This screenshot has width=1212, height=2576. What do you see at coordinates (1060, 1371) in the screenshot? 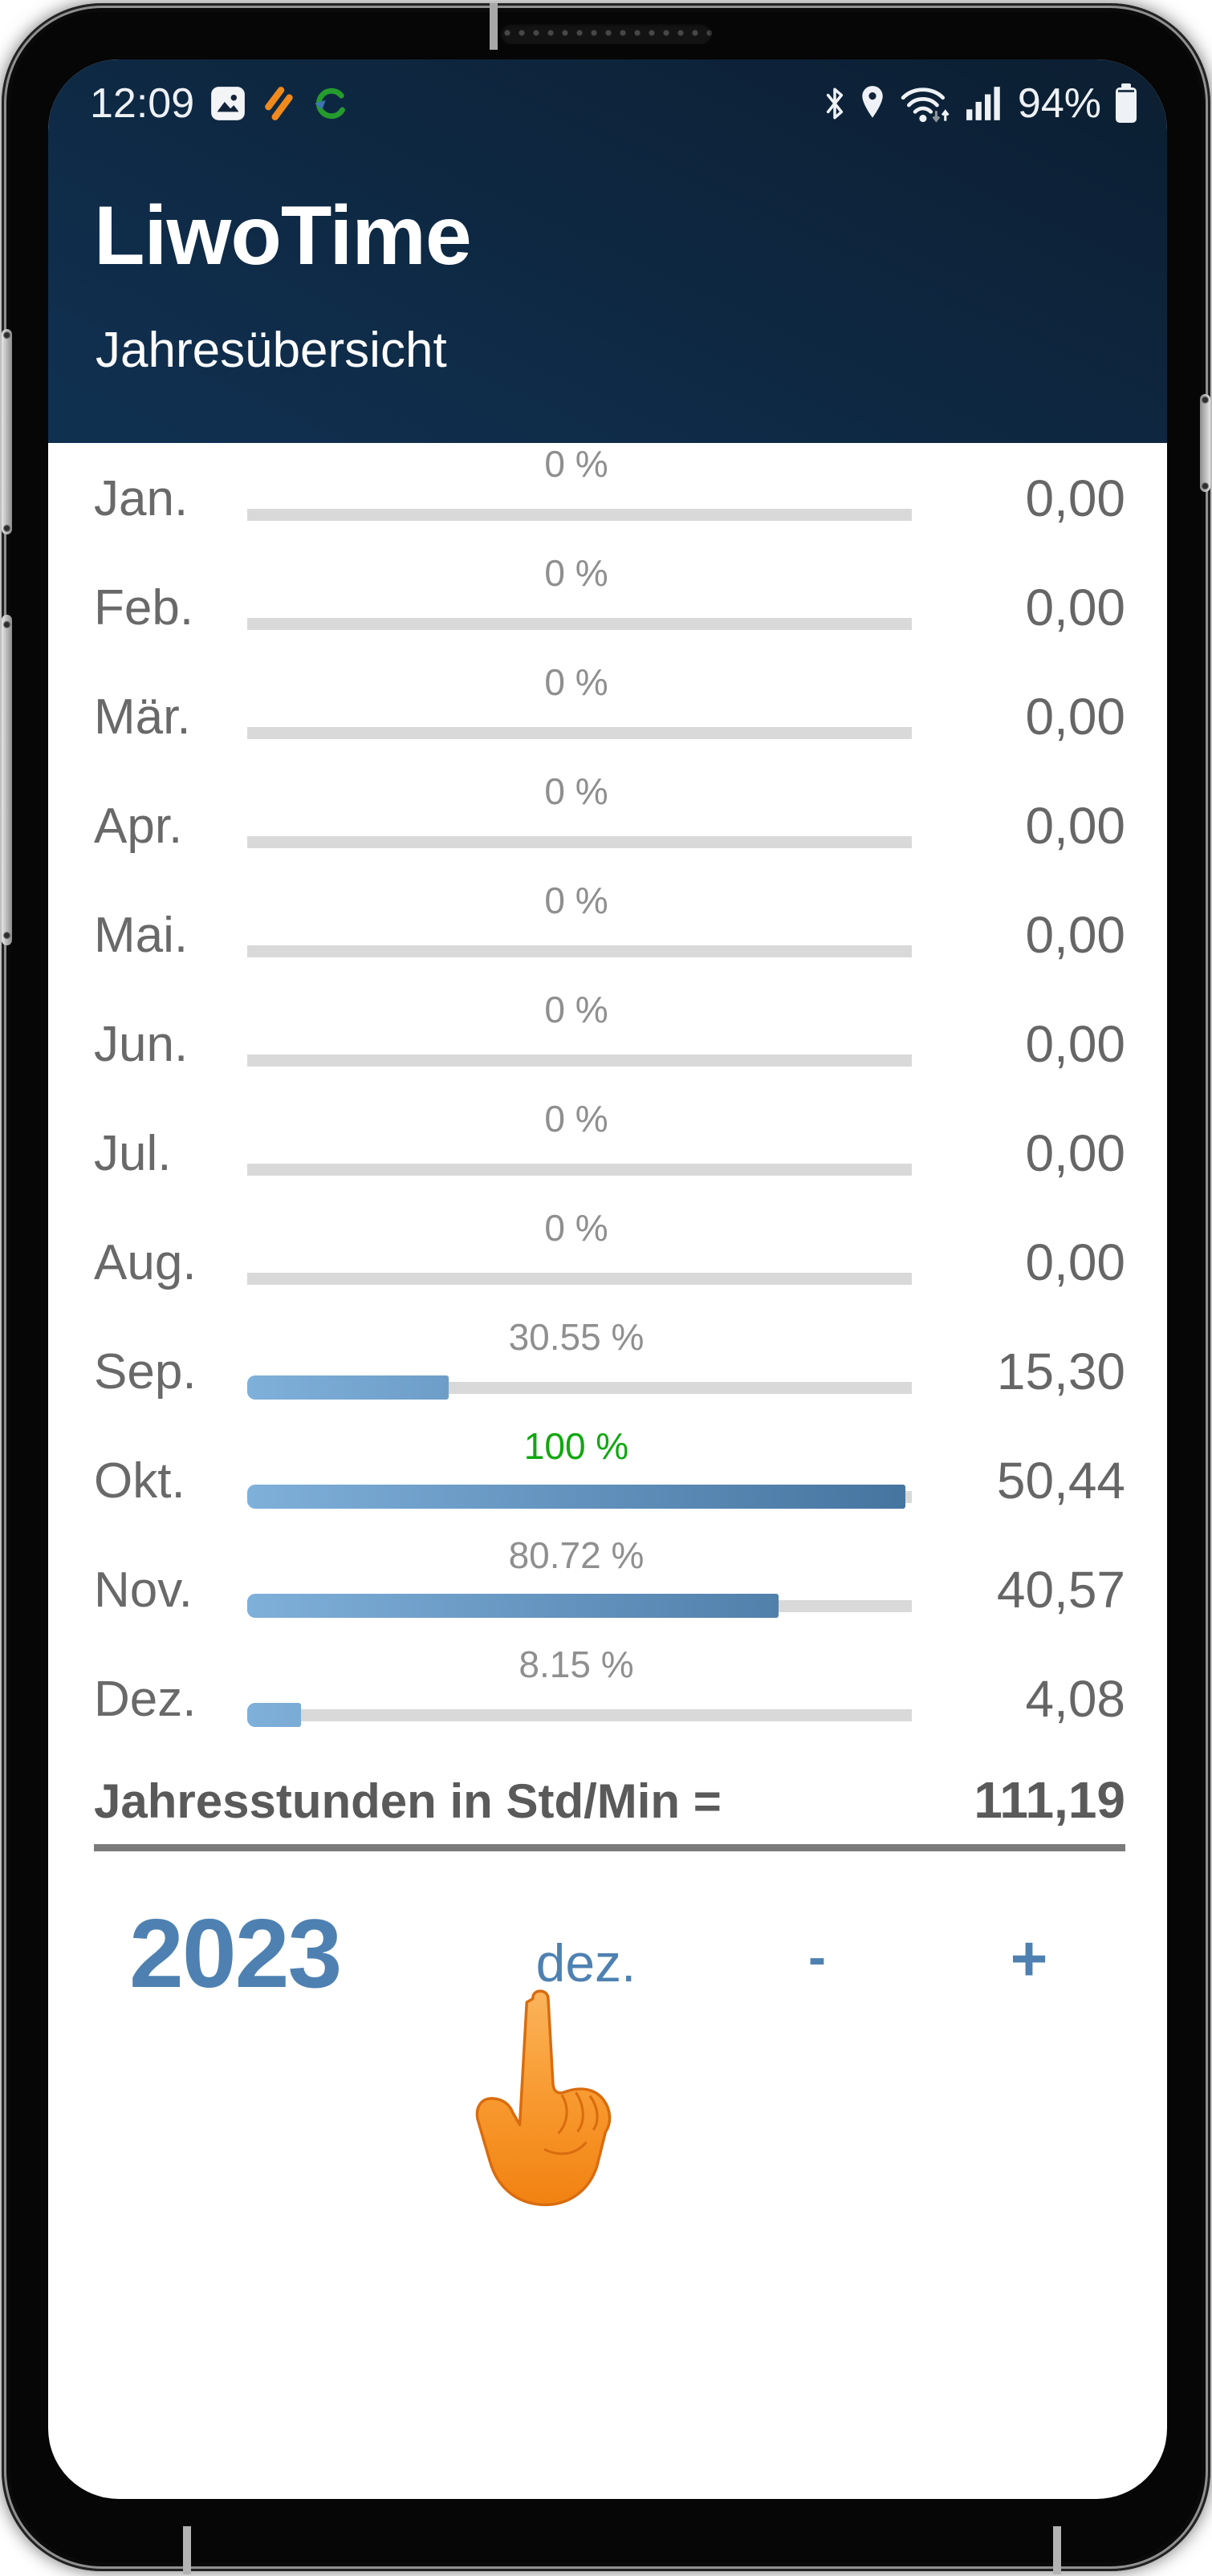
I see `month-value: 15,30` at bounding box center [1060, 1371].